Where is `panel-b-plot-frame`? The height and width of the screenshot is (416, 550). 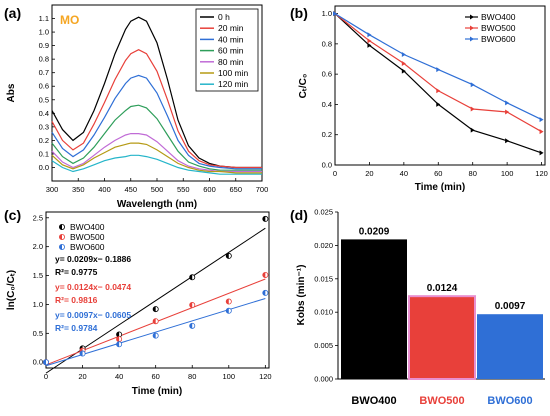
panel-b-plot-frame is located at coordinates (440, 85).